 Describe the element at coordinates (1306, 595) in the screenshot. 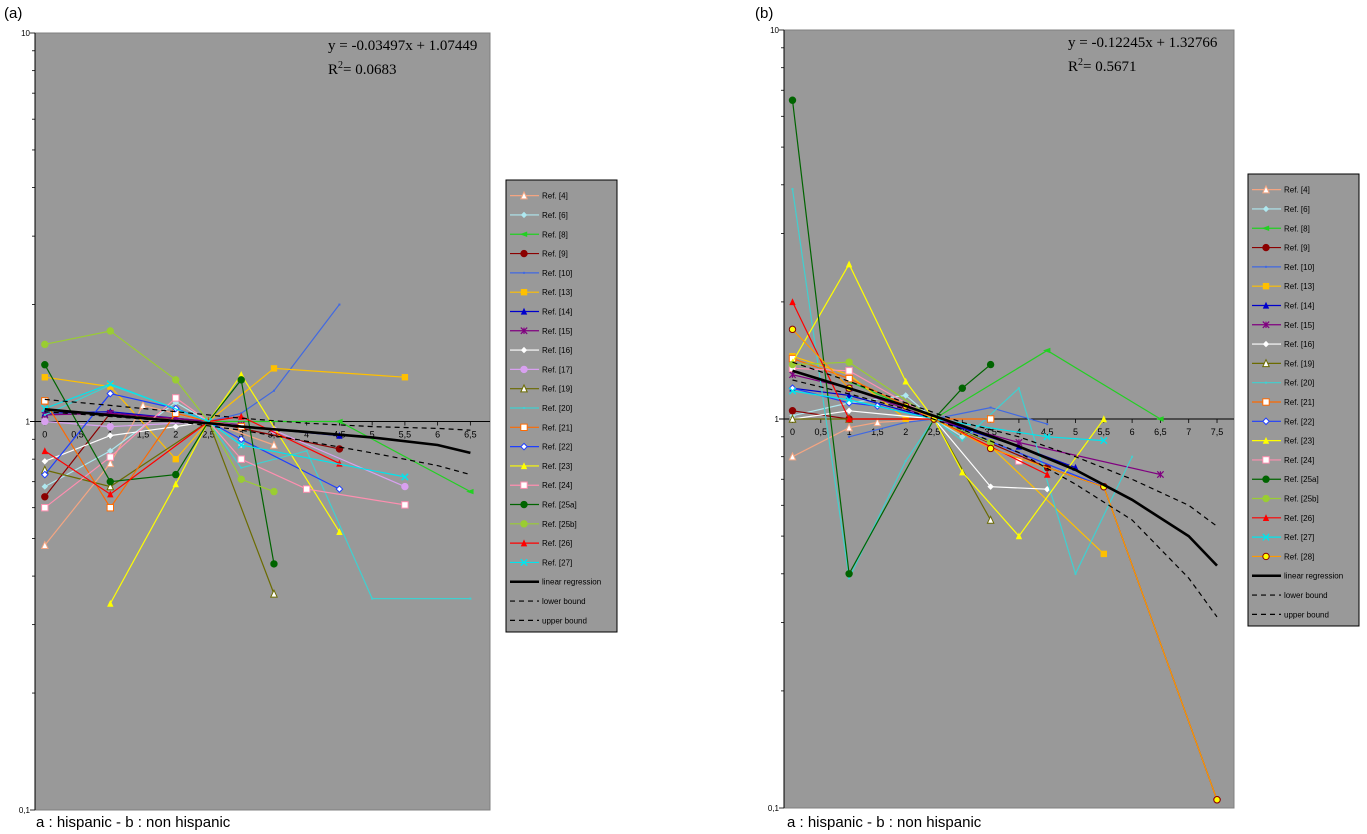

I see `legend-label-lower-bound: lower bound` at that location.